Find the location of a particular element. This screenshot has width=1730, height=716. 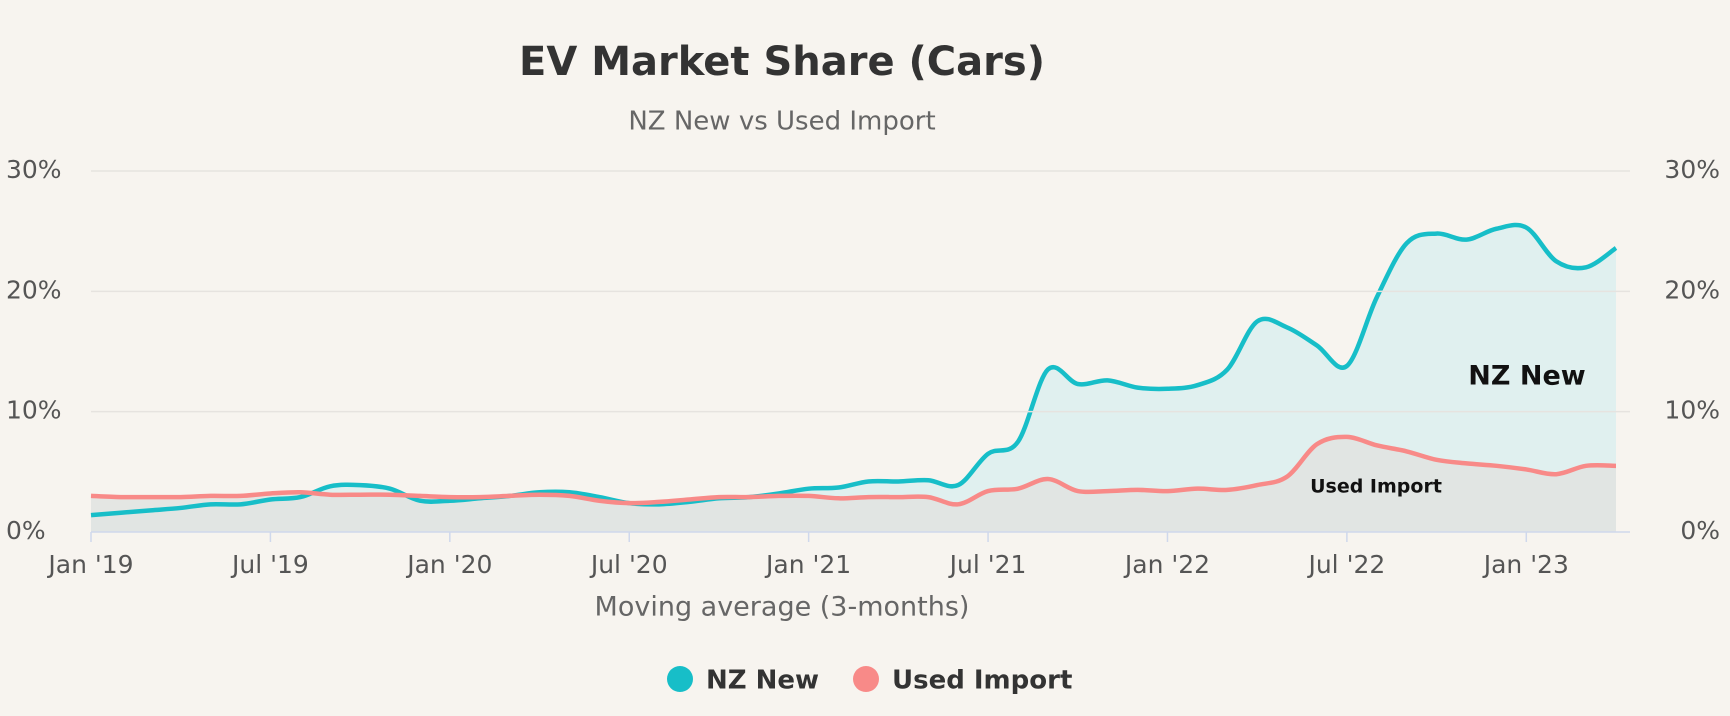

y-tick-label: 20% is located at coordinates (34, 289).